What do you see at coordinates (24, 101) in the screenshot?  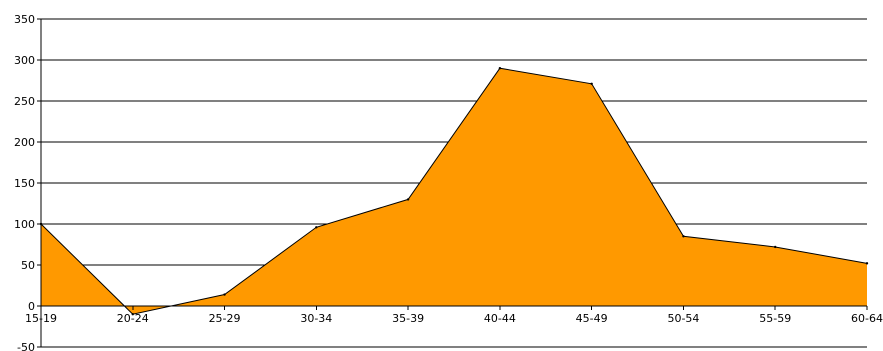 I see `y-tick-label: 250` at bounding box center [24, 101].